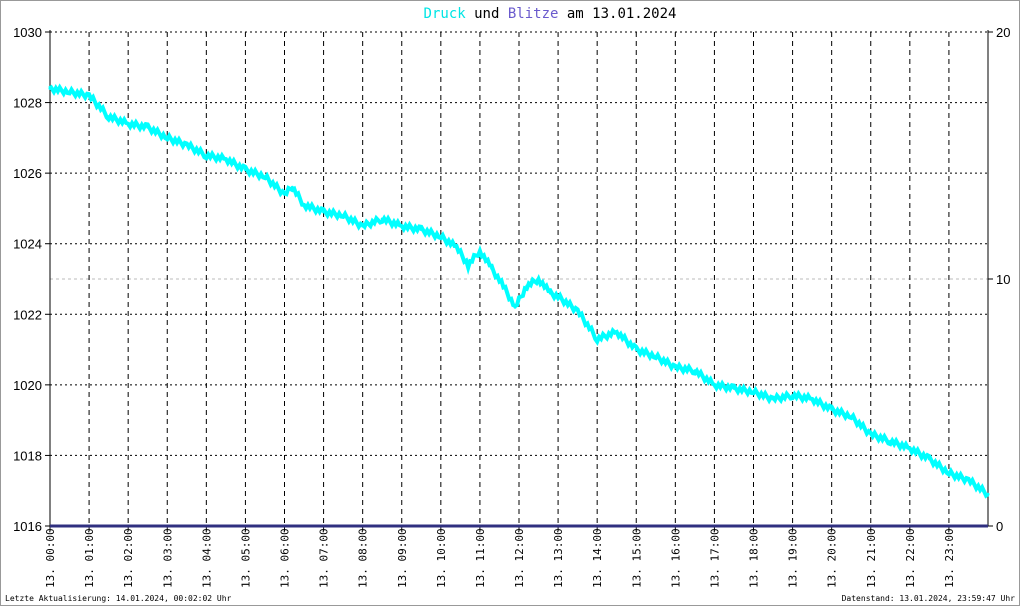  I want to click on title-and: und, so click(487, 14).